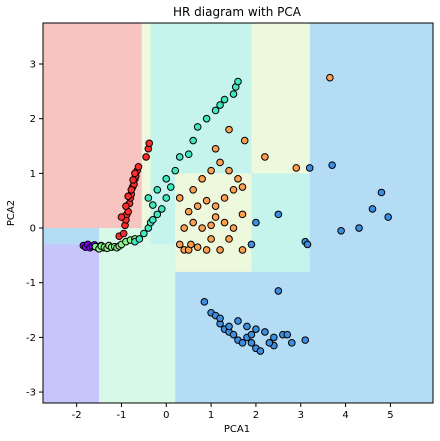  What do you see at coordinates (256, 415) in the screenshot?
I see `x-tick-label: 2` at bounding box center [256, 415].